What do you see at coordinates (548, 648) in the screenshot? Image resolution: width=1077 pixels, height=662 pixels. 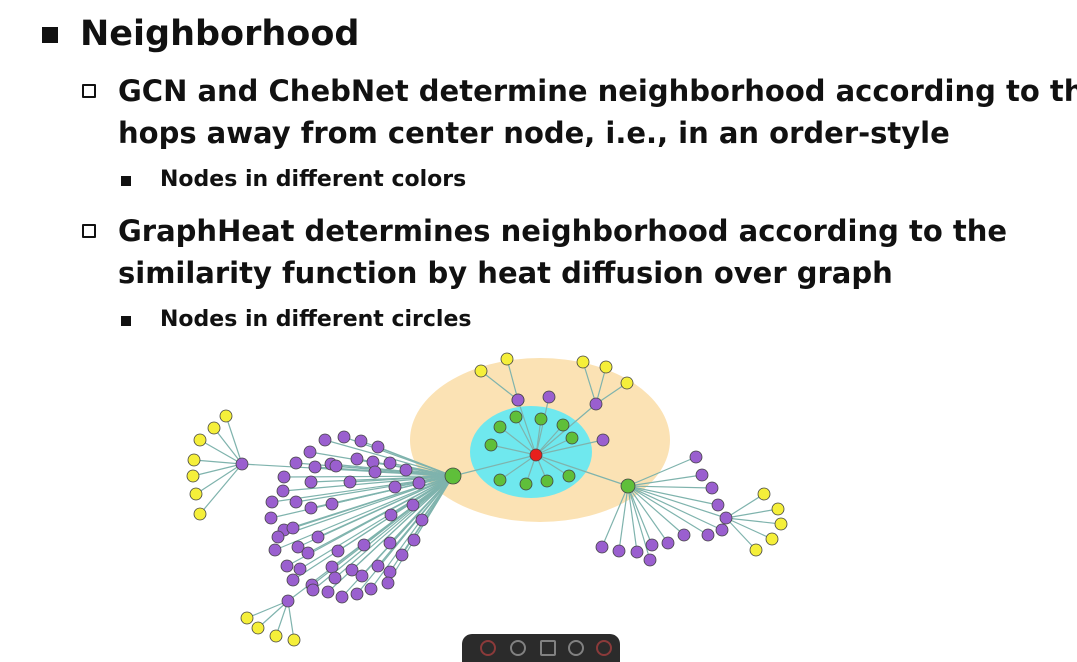 I see `toolbar-capture-icon` at bounding box center [548, 648].